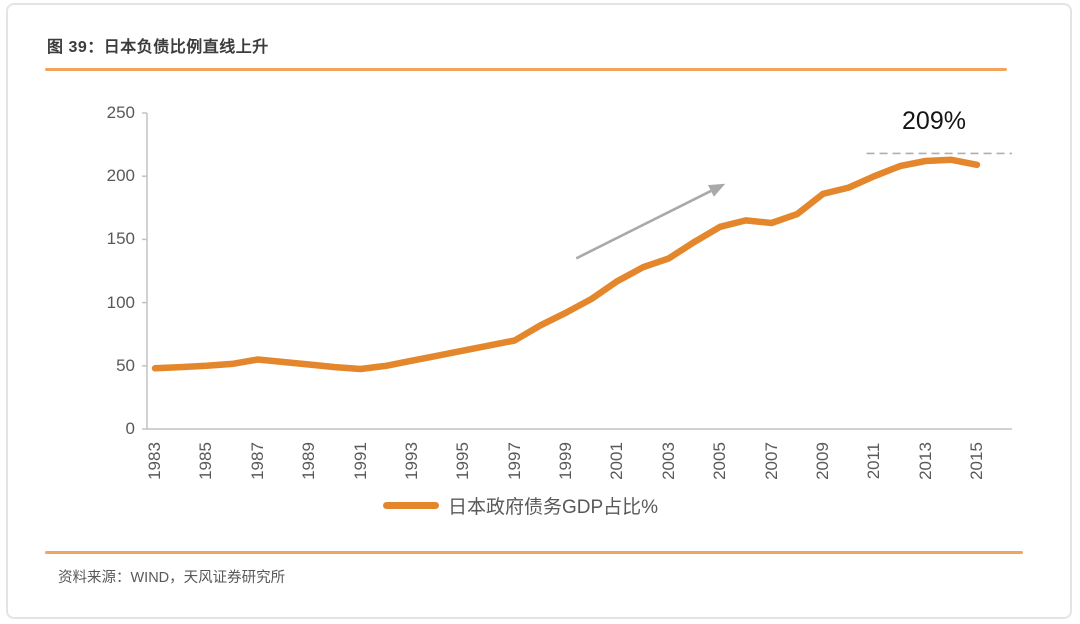 The width and height of the screenshot is (1080, 624). I want to click on x-axis-tick-label: 1997, so click(514, 461).